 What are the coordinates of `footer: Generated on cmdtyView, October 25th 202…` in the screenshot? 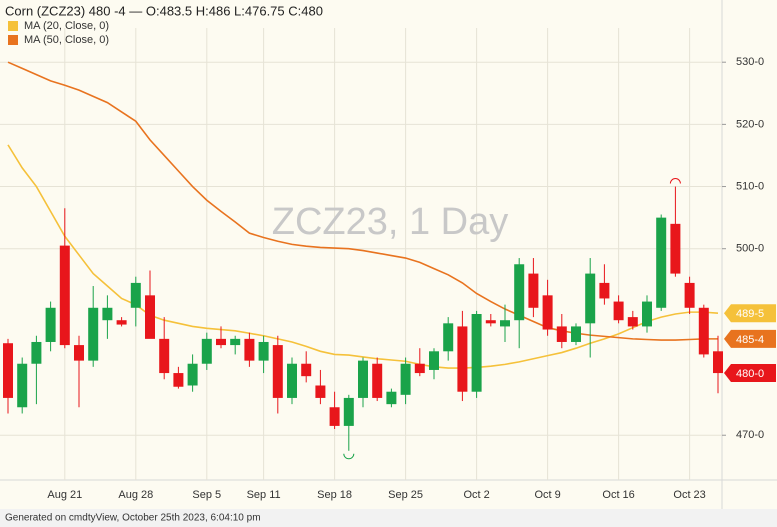 It's located at (133, 518).